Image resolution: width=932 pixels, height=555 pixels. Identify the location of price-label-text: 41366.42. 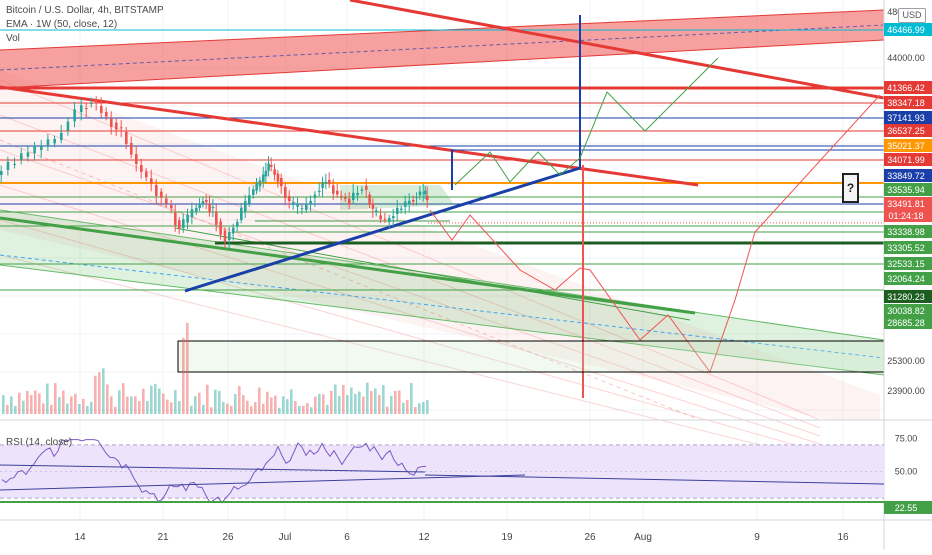
(906, 88).